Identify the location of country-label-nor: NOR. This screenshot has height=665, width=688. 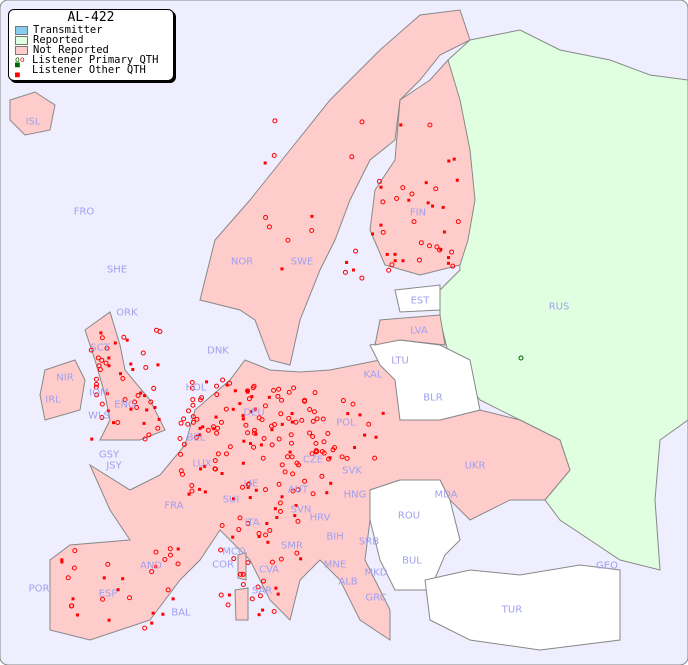
(242, 262).